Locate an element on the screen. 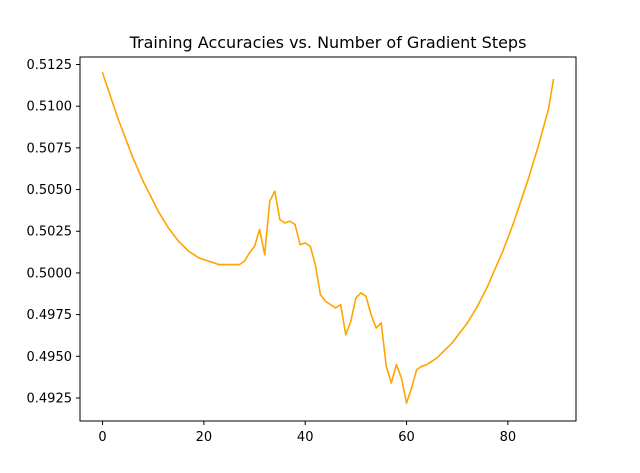 This screenshot has width=640, height=473. y-tick-label: 0.4950 is located at coordinates (50, 357).